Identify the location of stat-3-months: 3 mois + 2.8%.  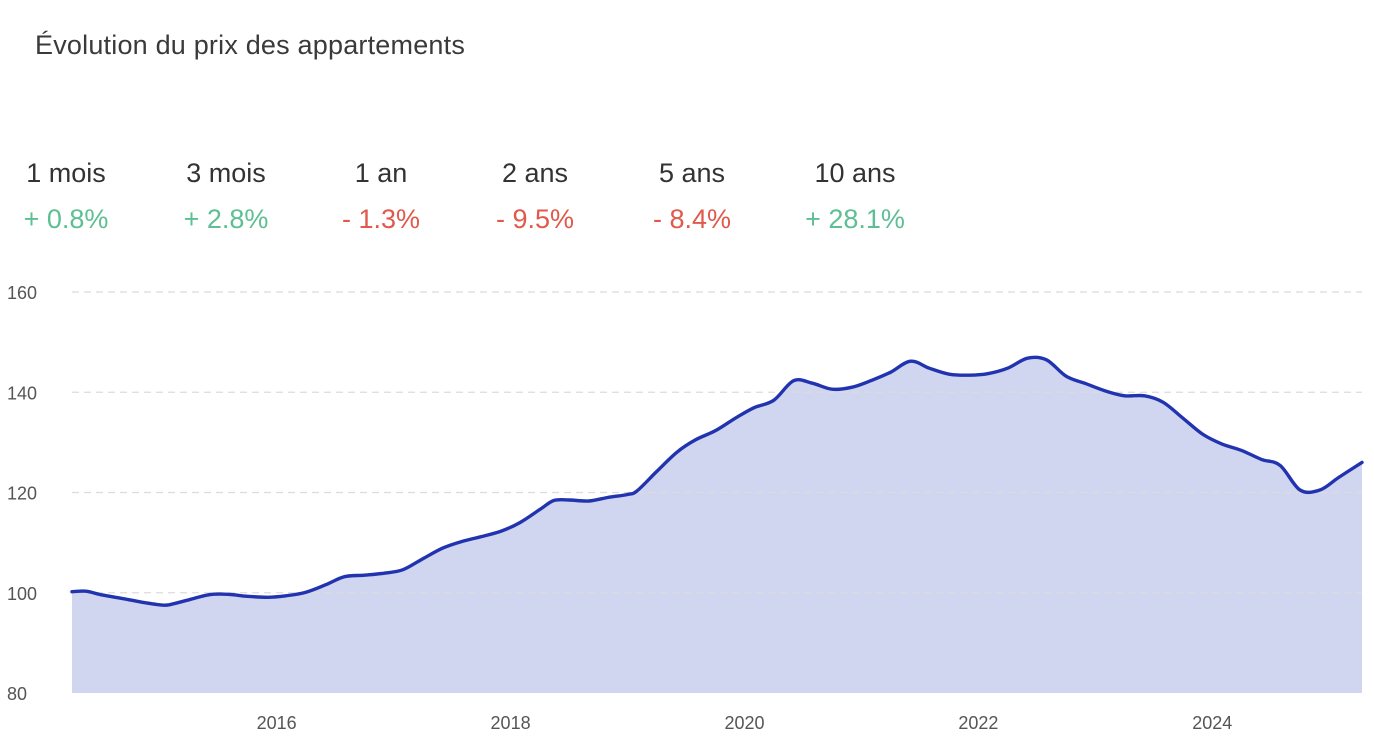
(226, 196).